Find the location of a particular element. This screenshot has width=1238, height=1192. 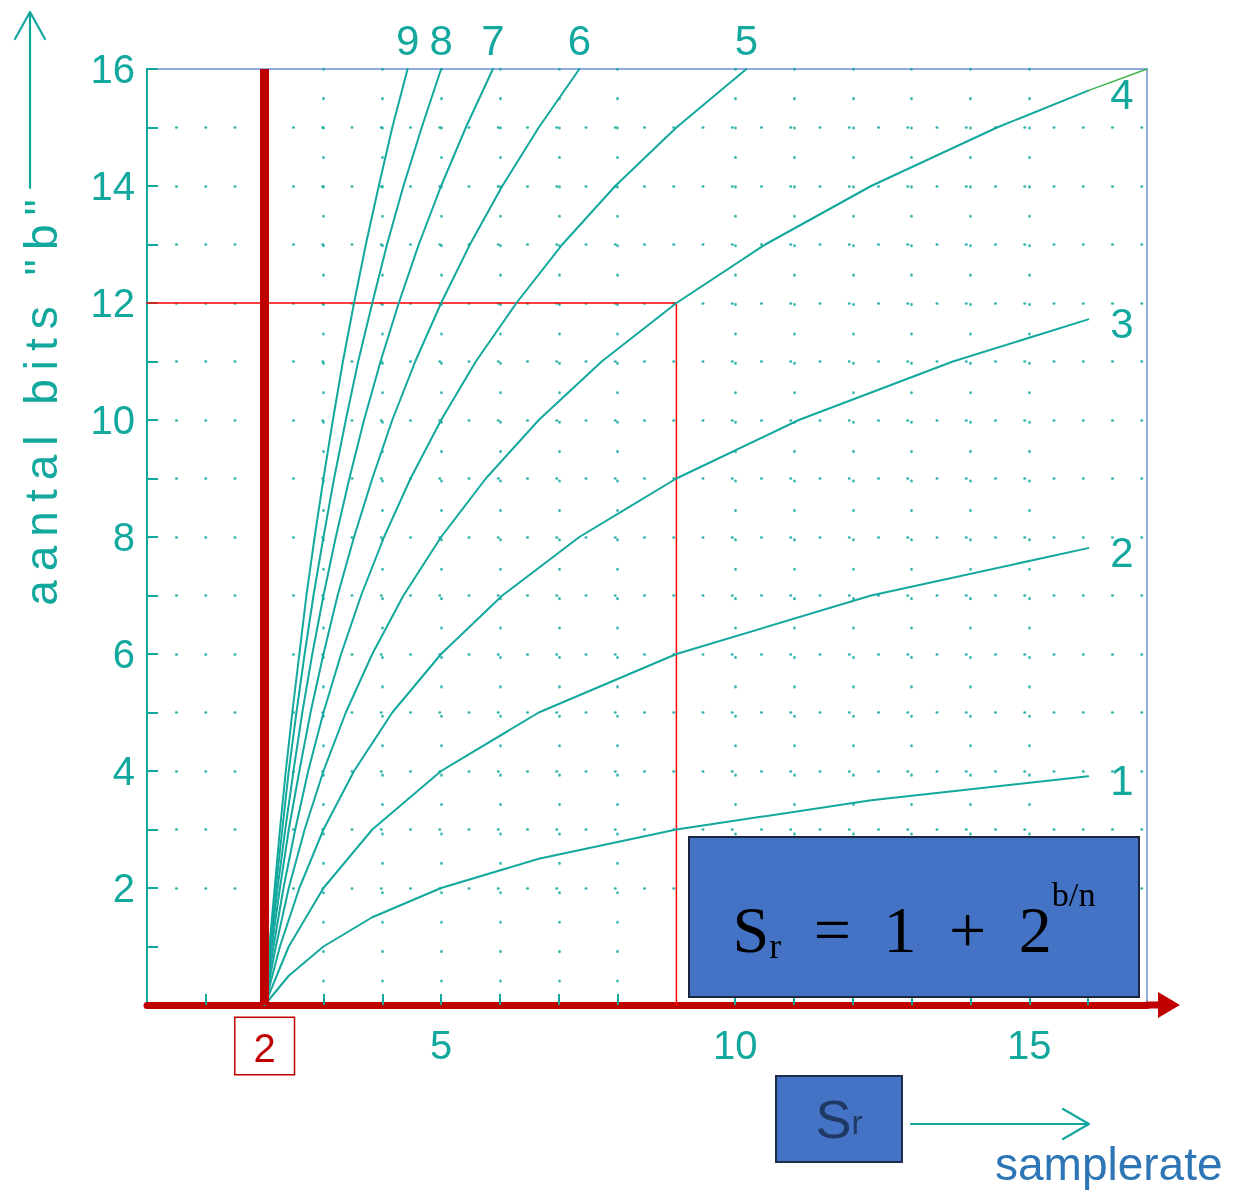

series-label: 6 is located at coordinates (579, 40).